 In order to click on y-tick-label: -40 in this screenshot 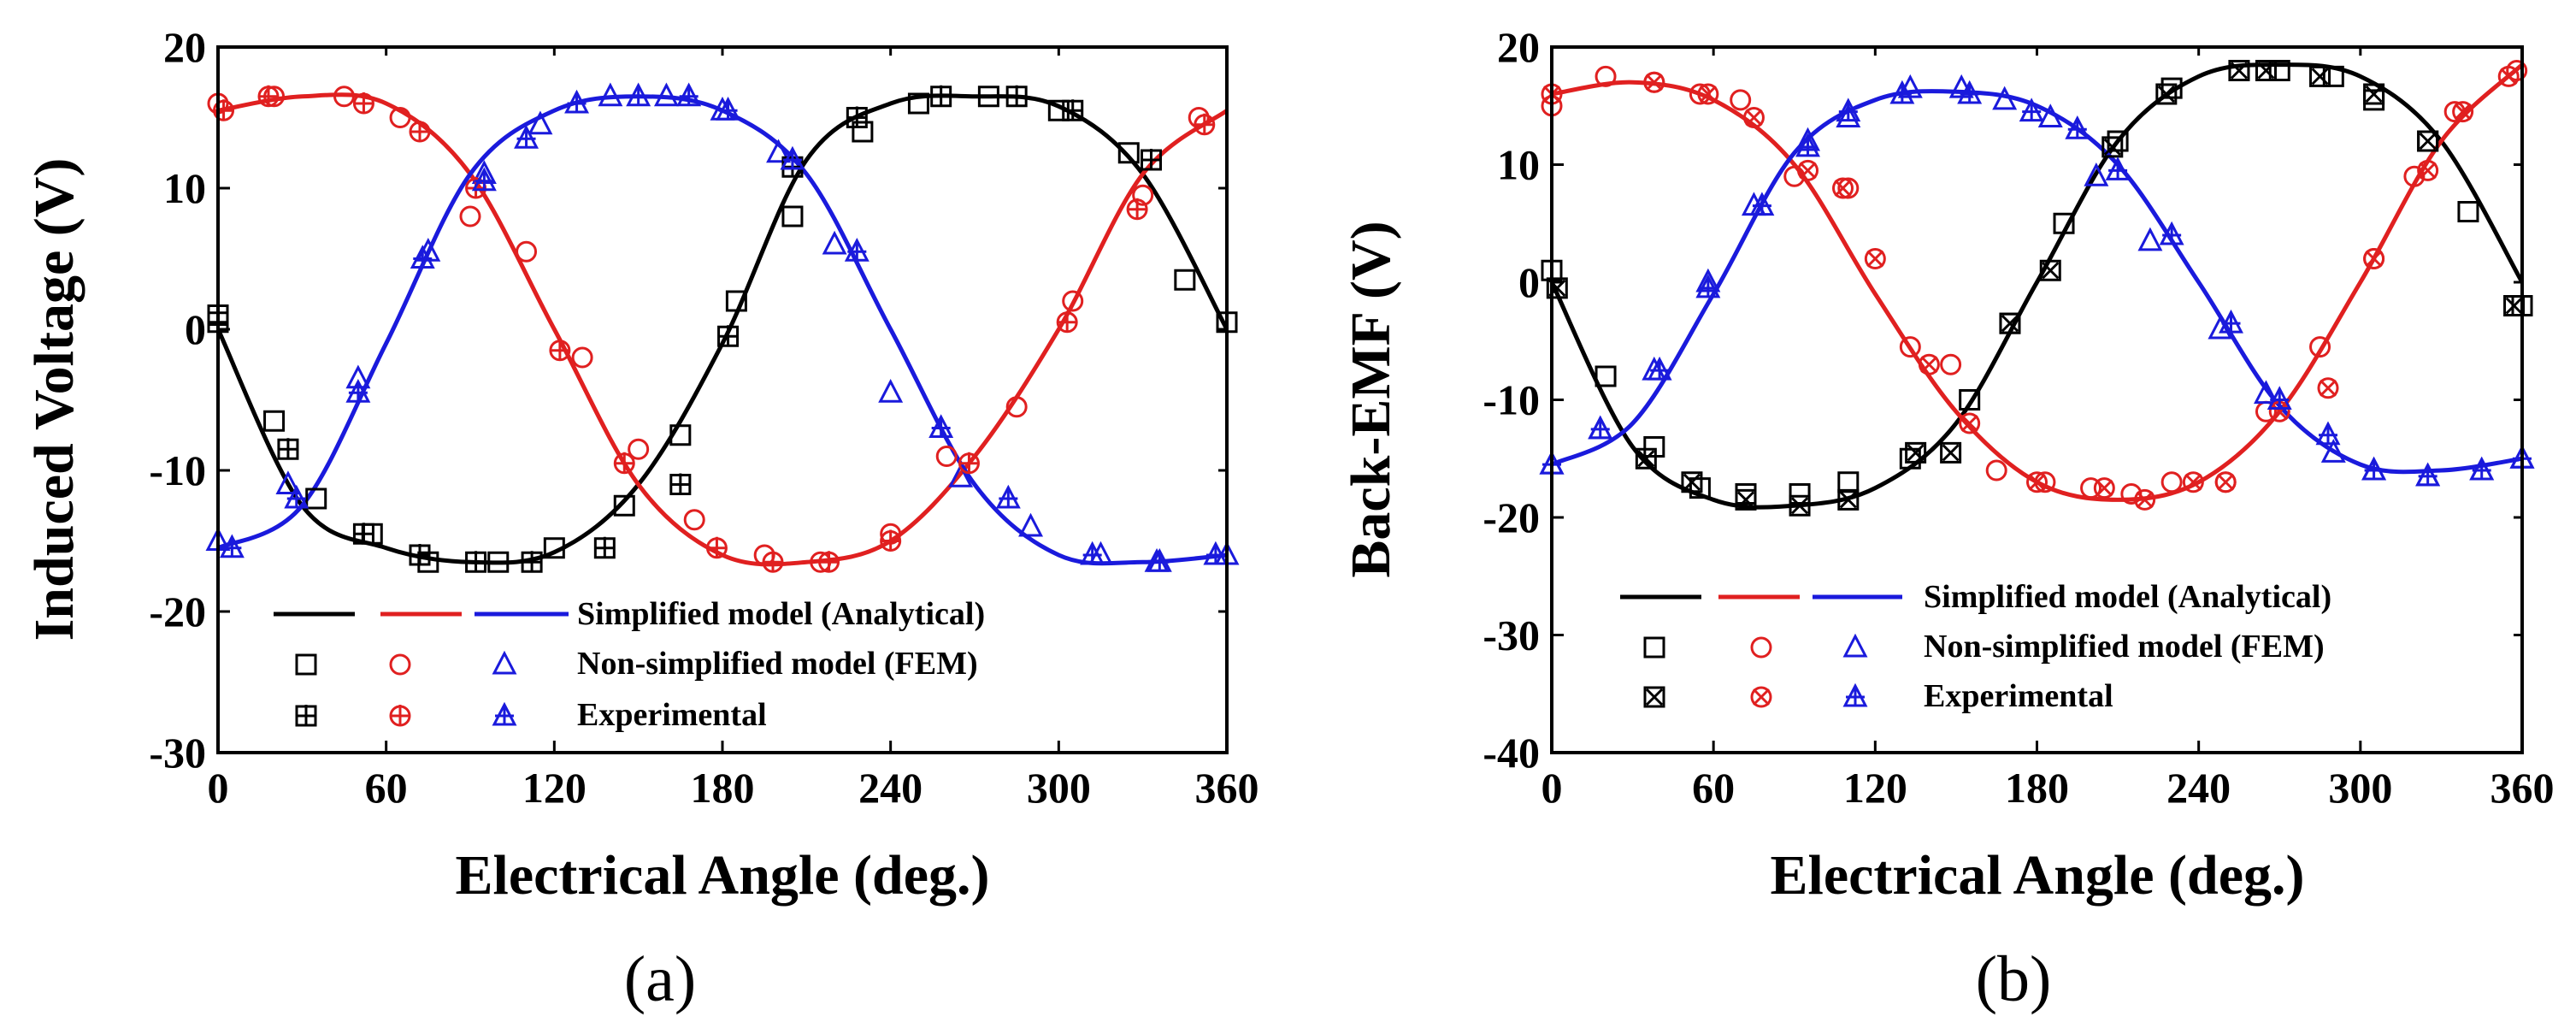, I will do `click(1511, 753)`.